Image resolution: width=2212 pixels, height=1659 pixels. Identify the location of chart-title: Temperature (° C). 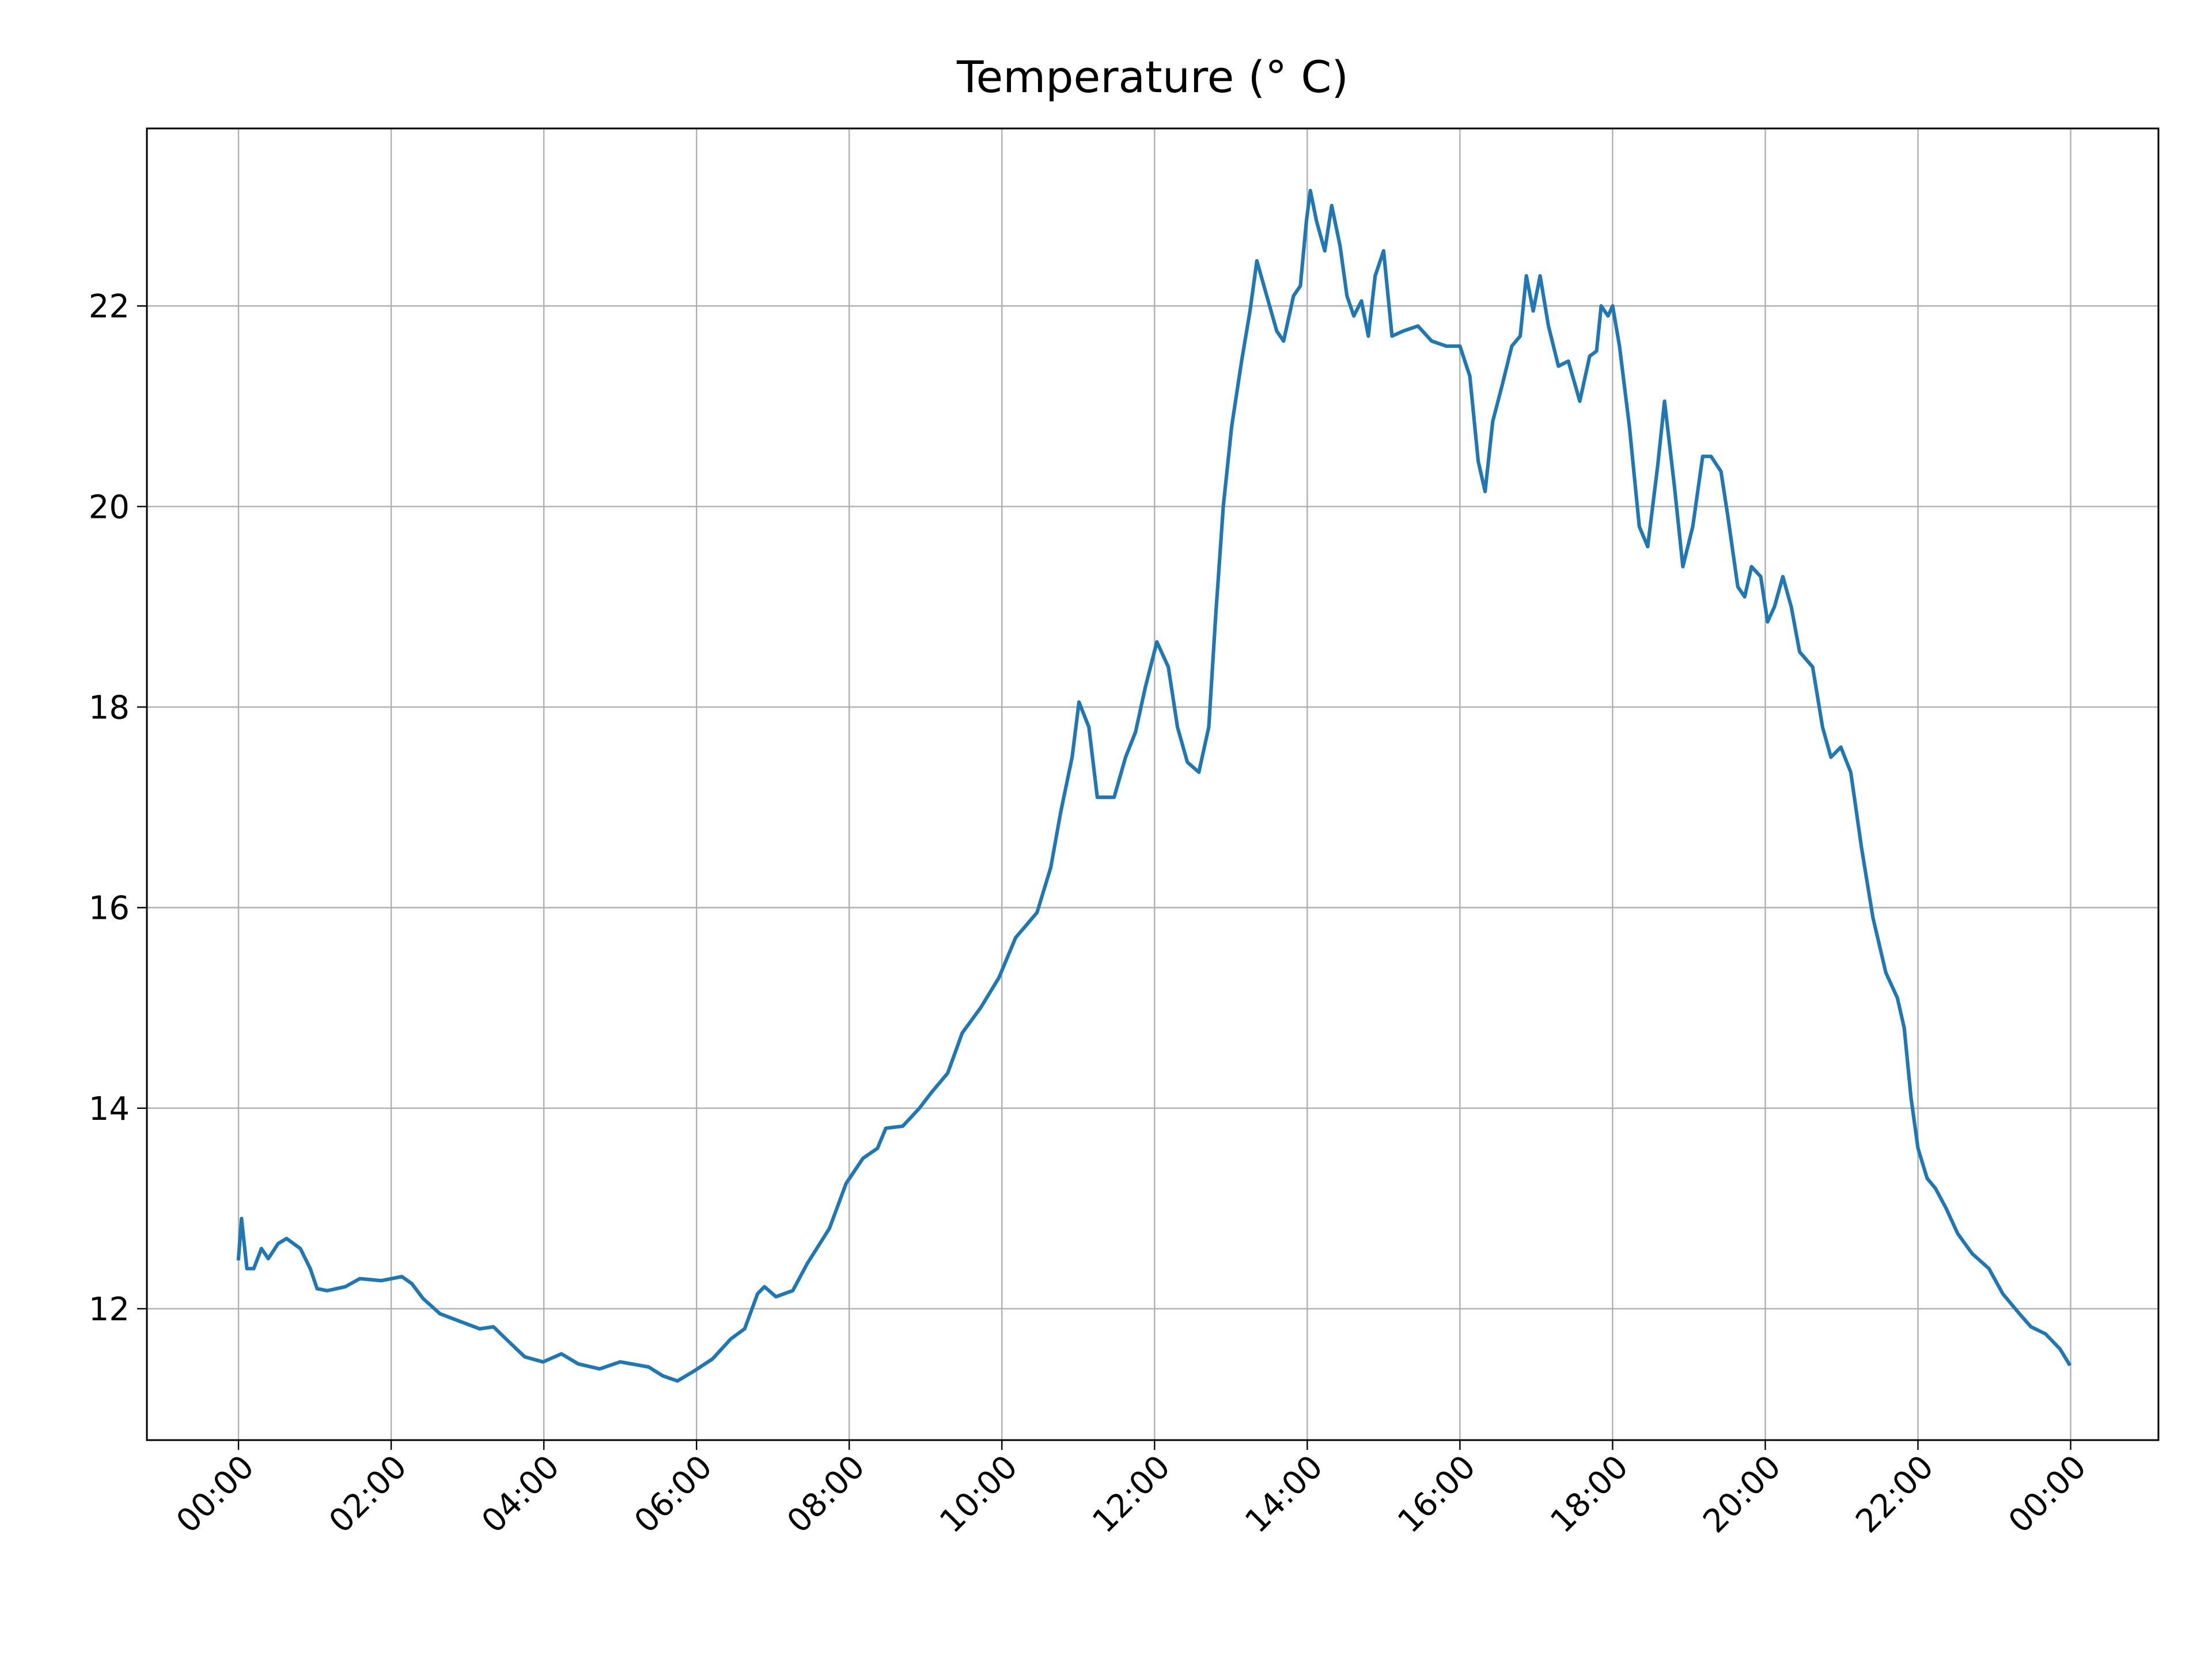
(1152, 77).